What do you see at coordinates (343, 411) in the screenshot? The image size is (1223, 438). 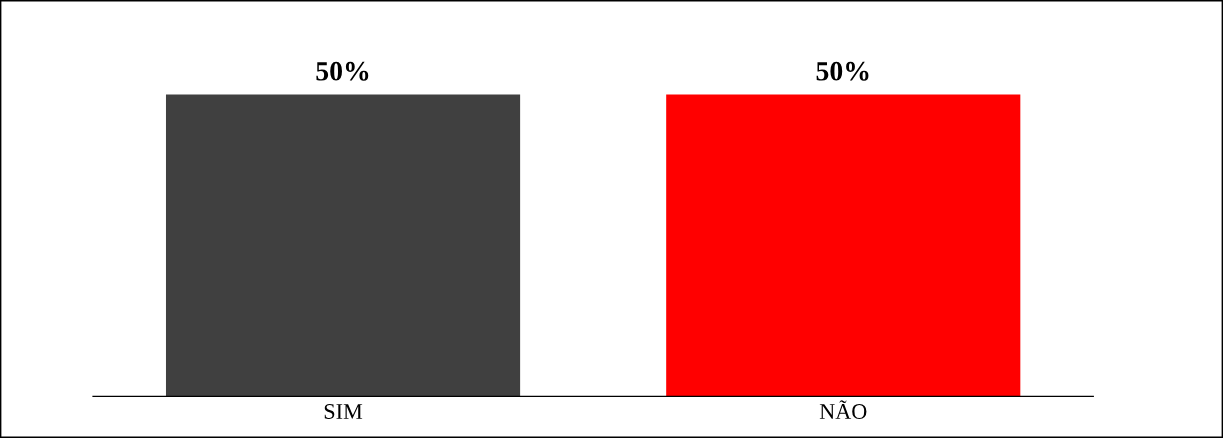 I see `x-tick-label: SIM` at bounding box center [343, 411].